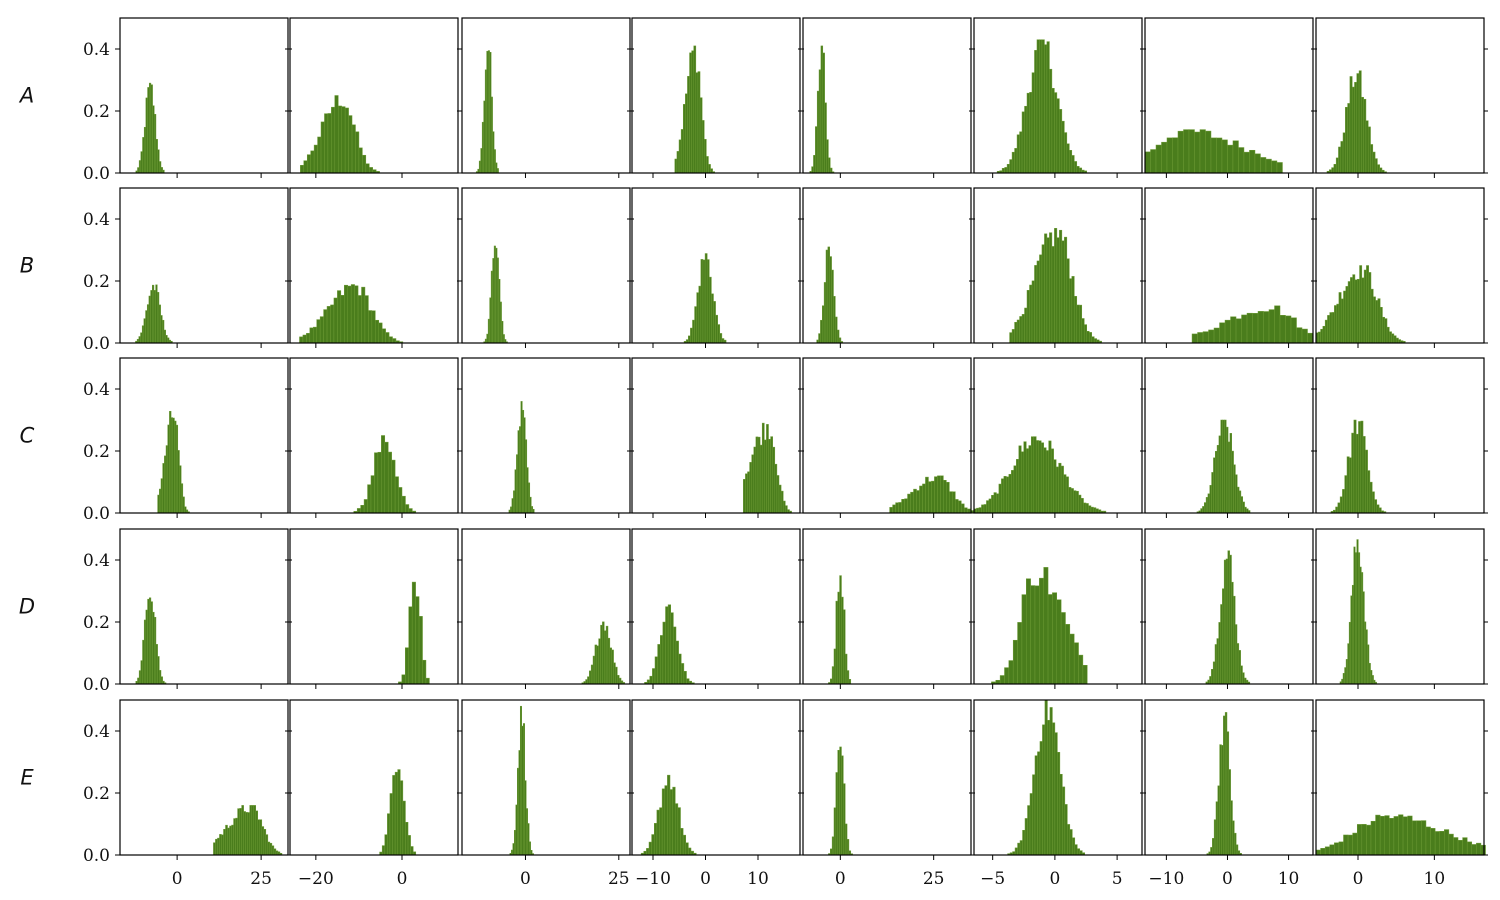 The height and width of the screenshot is (900, 1500). What do you see at coordinates (1228, 794) in the screenshot?
I see `panel-e-7: −10 0 10` at bounding box center [1228, 794].